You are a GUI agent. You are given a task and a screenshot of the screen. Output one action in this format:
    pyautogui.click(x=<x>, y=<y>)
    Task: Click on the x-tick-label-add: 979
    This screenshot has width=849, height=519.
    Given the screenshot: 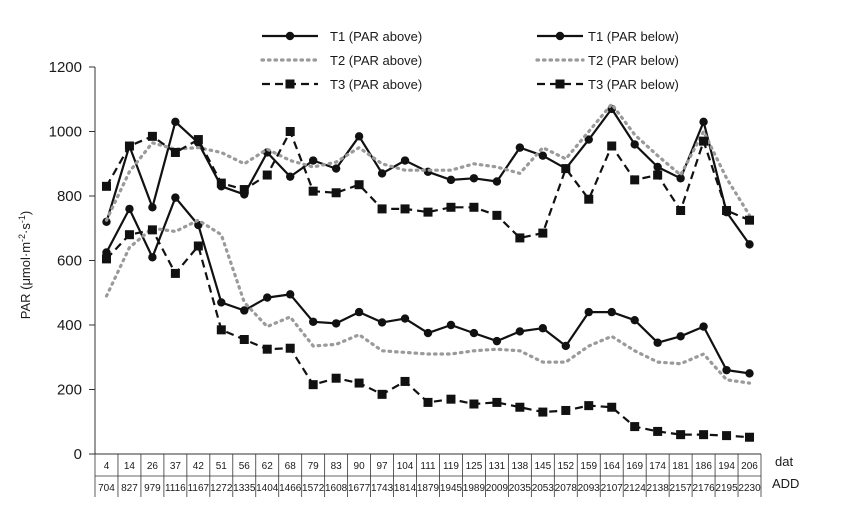 What is the action you would take?
    pyautogui.click(x=152, y=488)
    